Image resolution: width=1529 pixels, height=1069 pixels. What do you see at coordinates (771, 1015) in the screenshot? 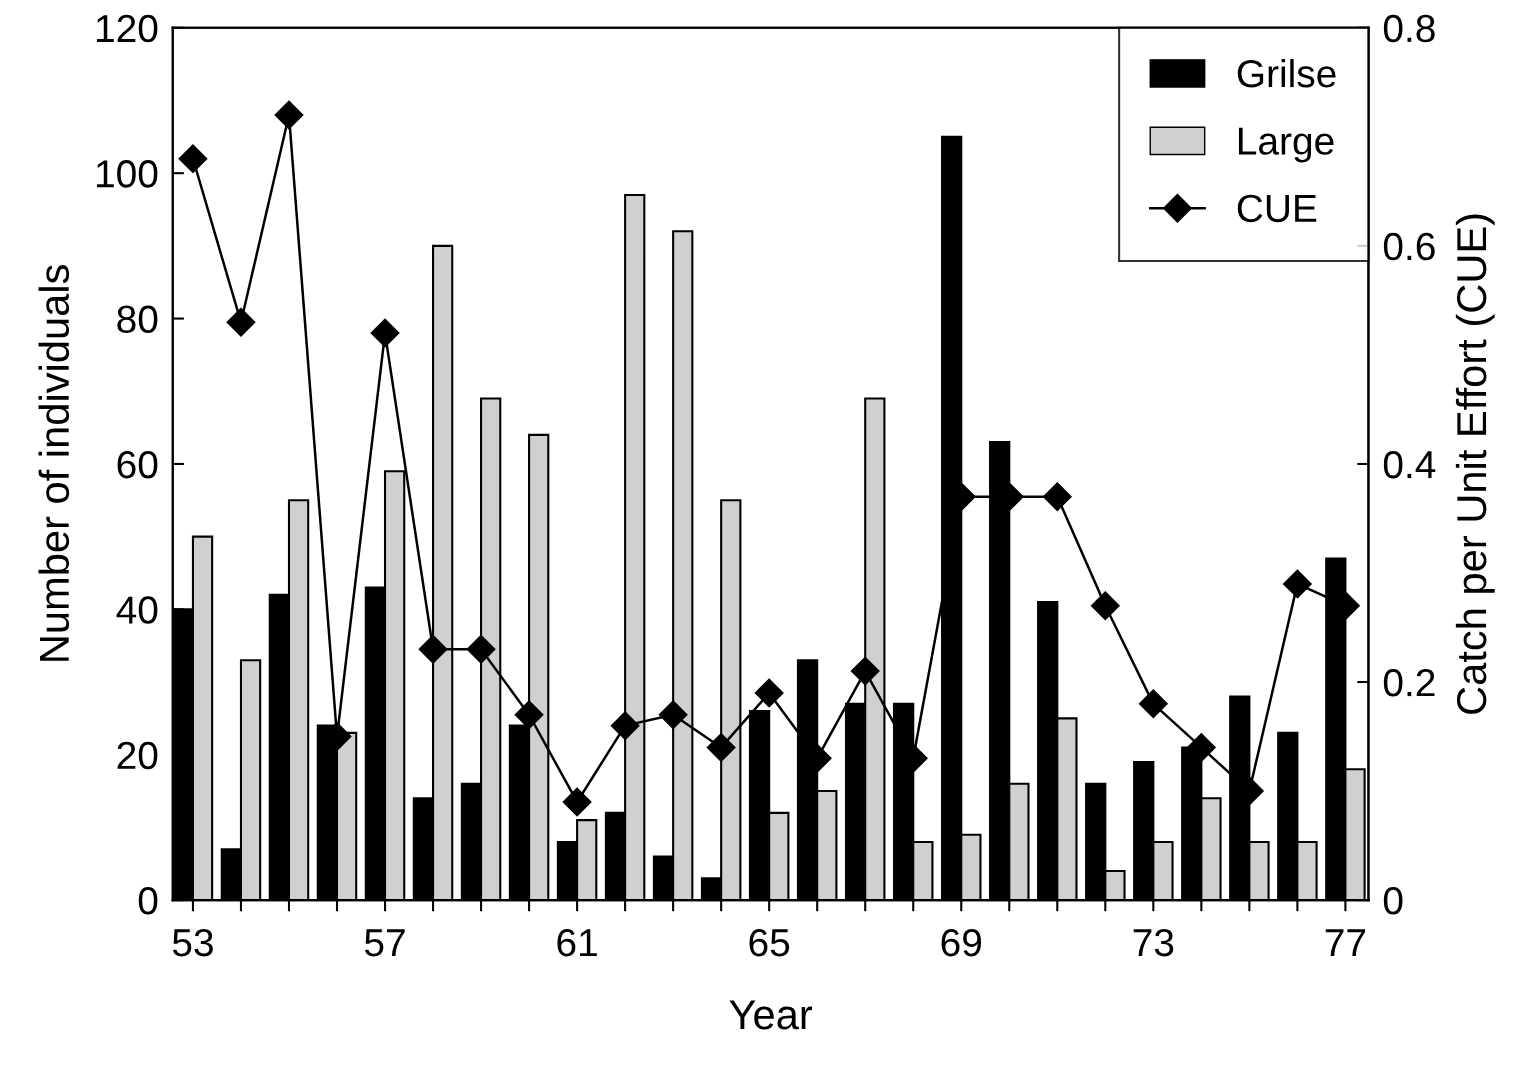
I see `x-axis-title: Year` at bounding box center [771, 1015].